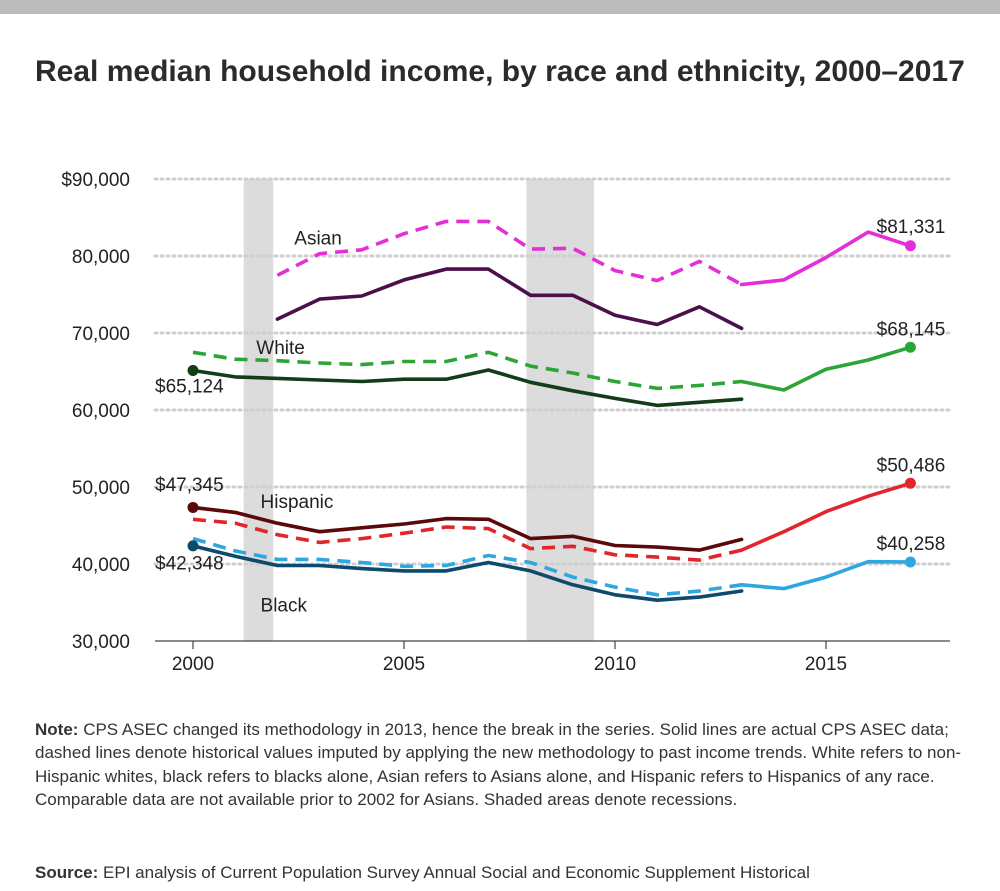  I want to click on annotation-label: White, so click(280, 348).